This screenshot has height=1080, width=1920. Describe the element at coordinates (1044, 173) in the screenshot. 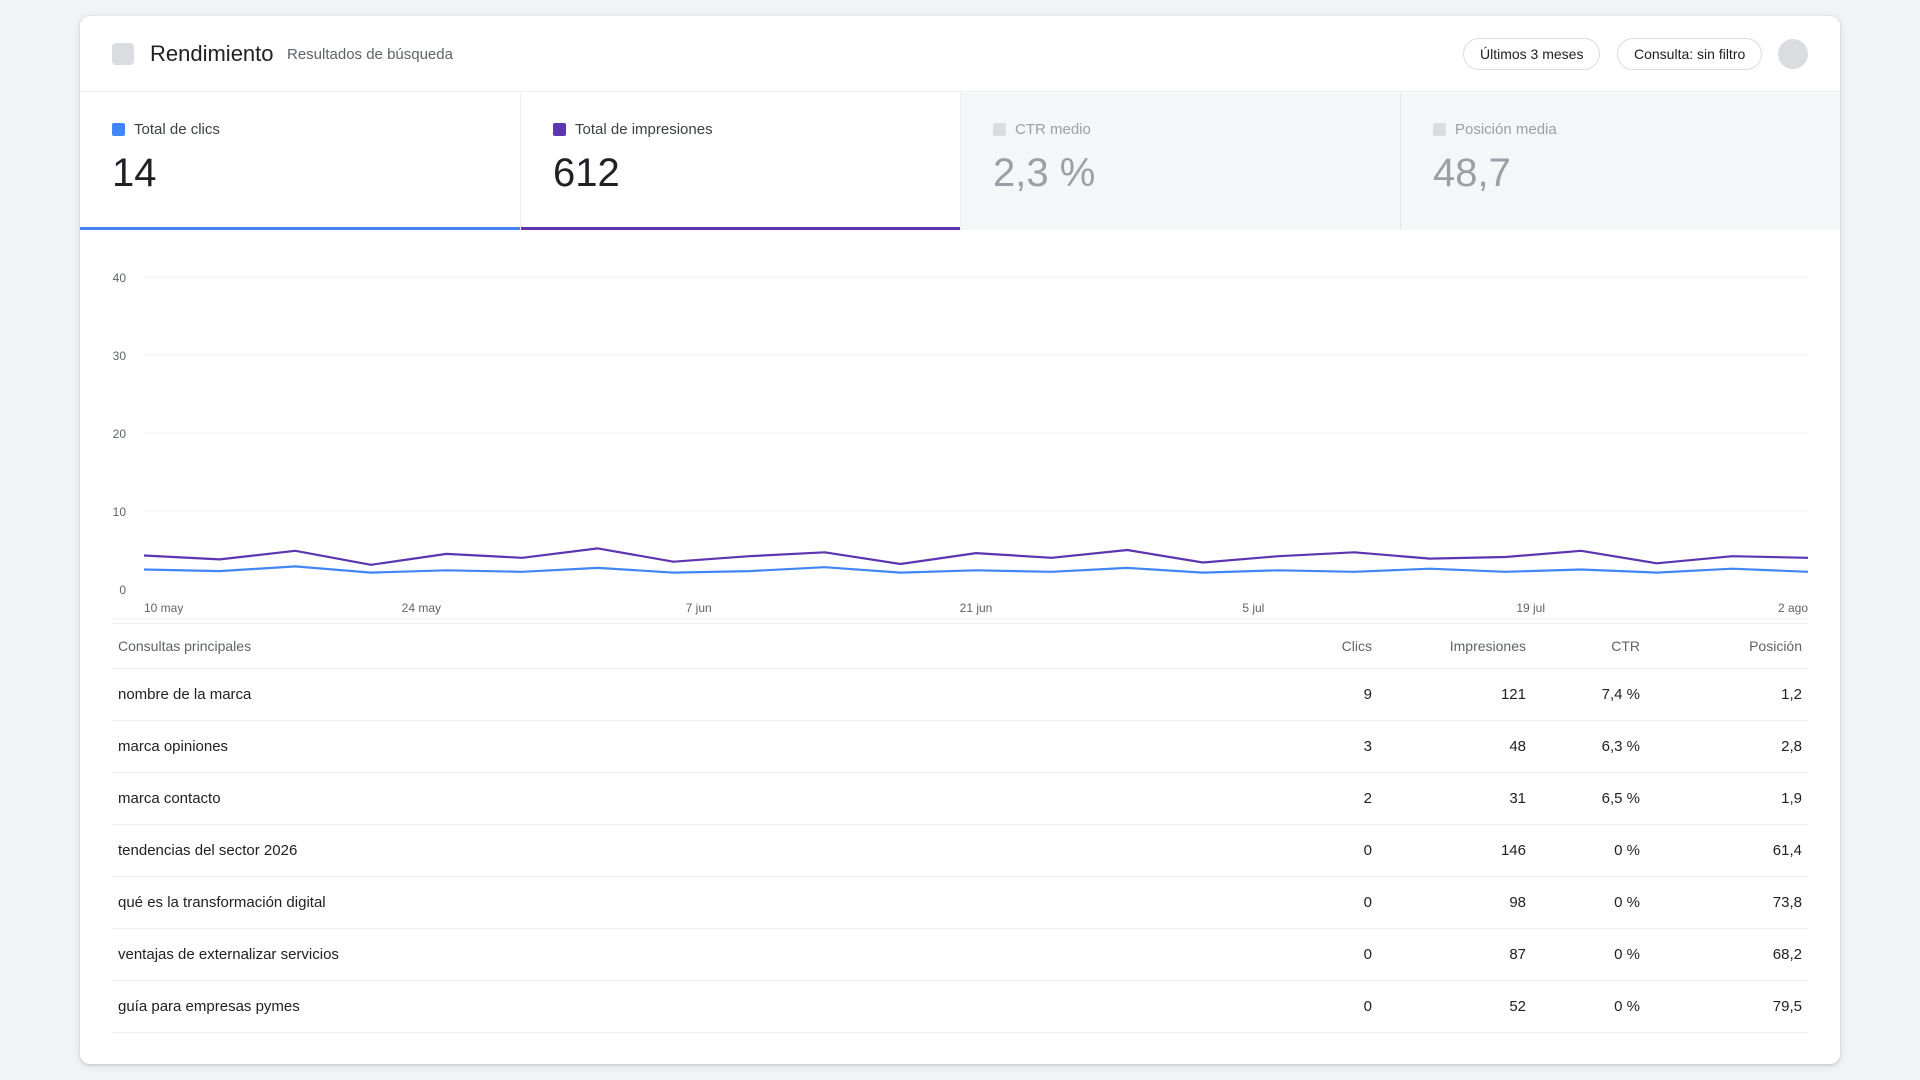

I see `metric-value: 2,3 %` at that location.